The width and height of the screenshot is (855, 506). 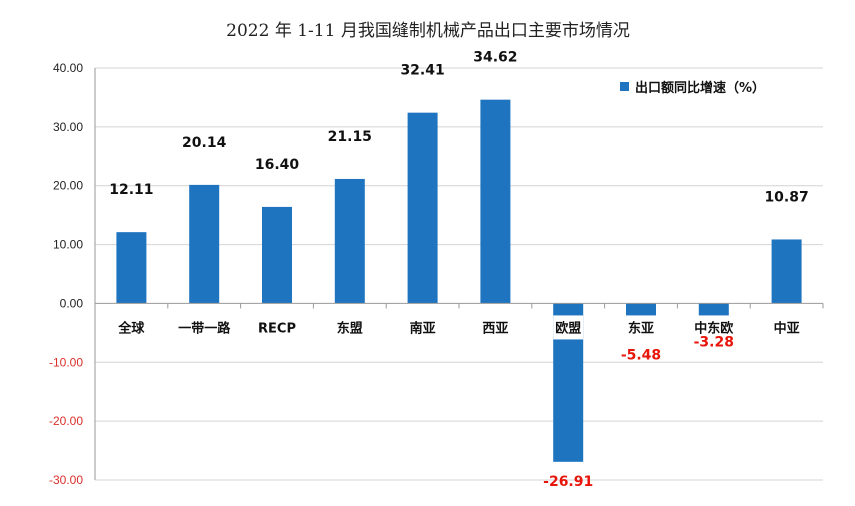 I want to click on data-label: 32.41, so click(x=422, y=71).